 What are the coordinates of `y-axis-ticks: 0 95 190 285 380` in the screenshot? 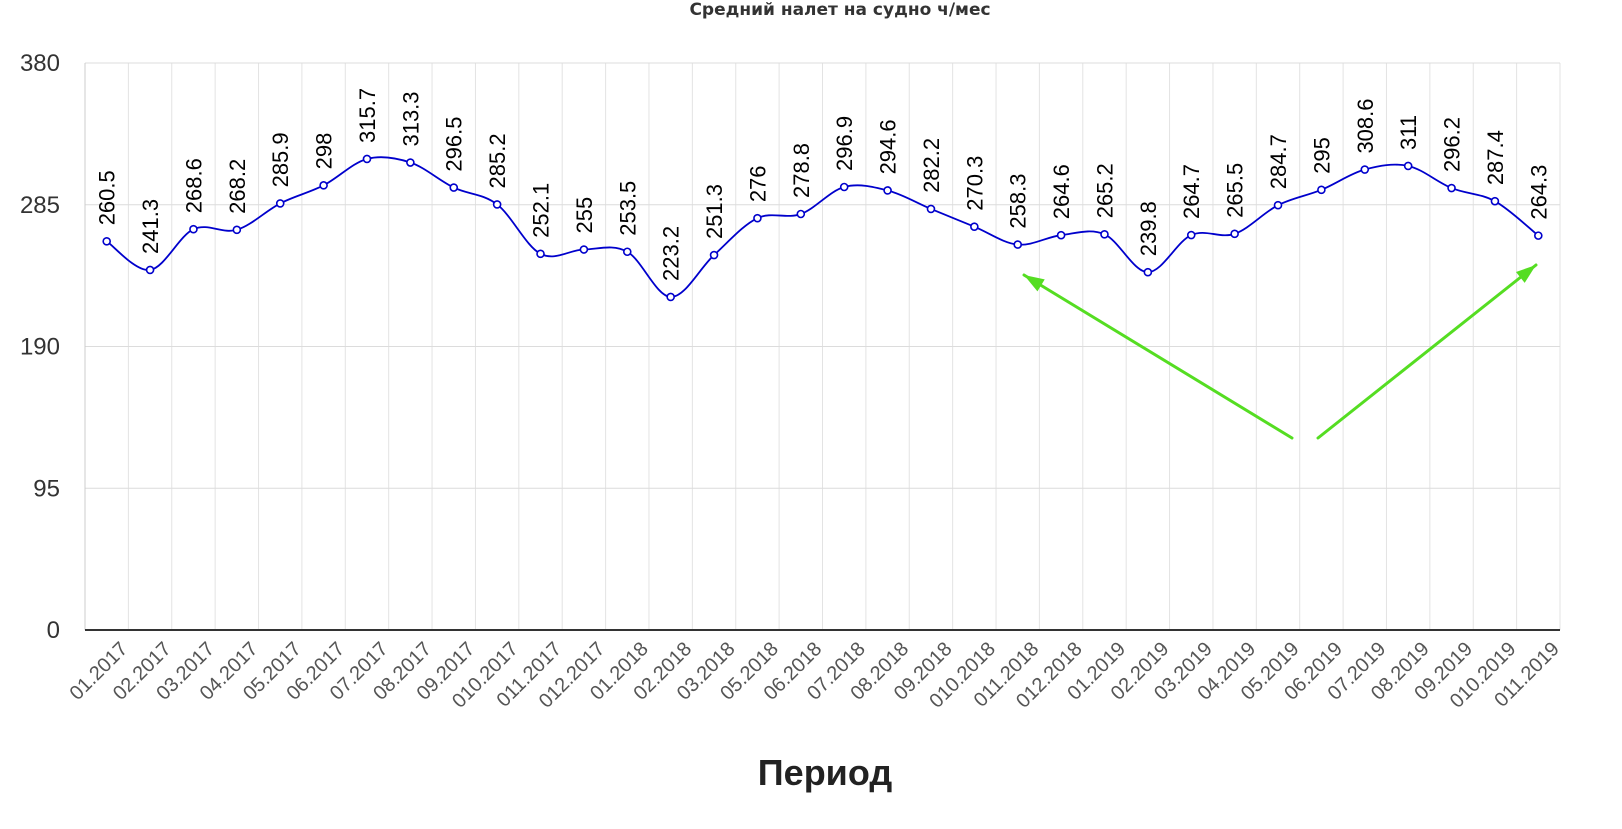 It's located at (40, 347).